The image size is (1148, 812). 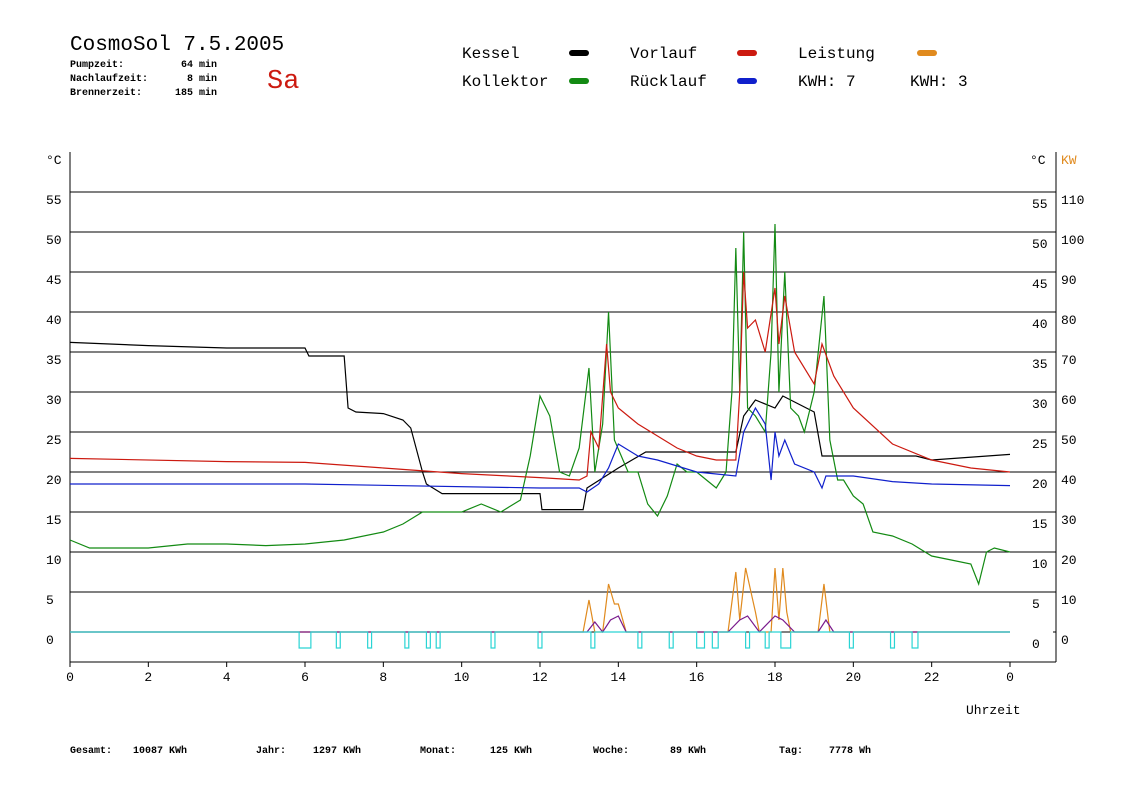 I want to click on y-tick-label: 40, so click(x=54, y=320).